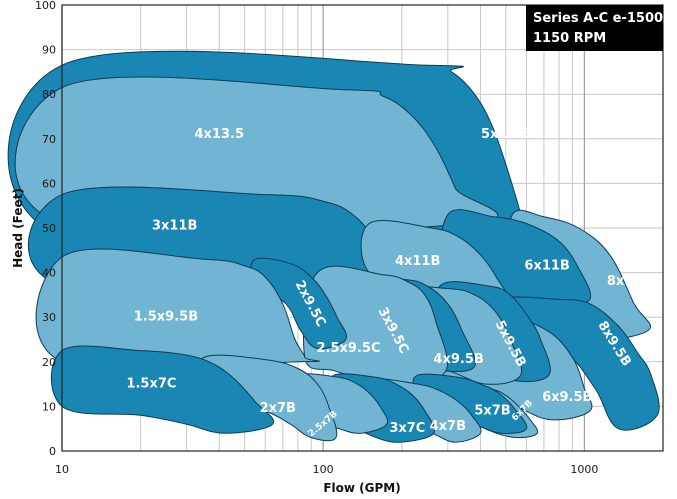 The height and width of the screenshot is (499, 677). What do you see at coordinates (546, 265) in the screenshot?
I see `region-label-6x11B: 6x11B` at bounding box center [546, 265].